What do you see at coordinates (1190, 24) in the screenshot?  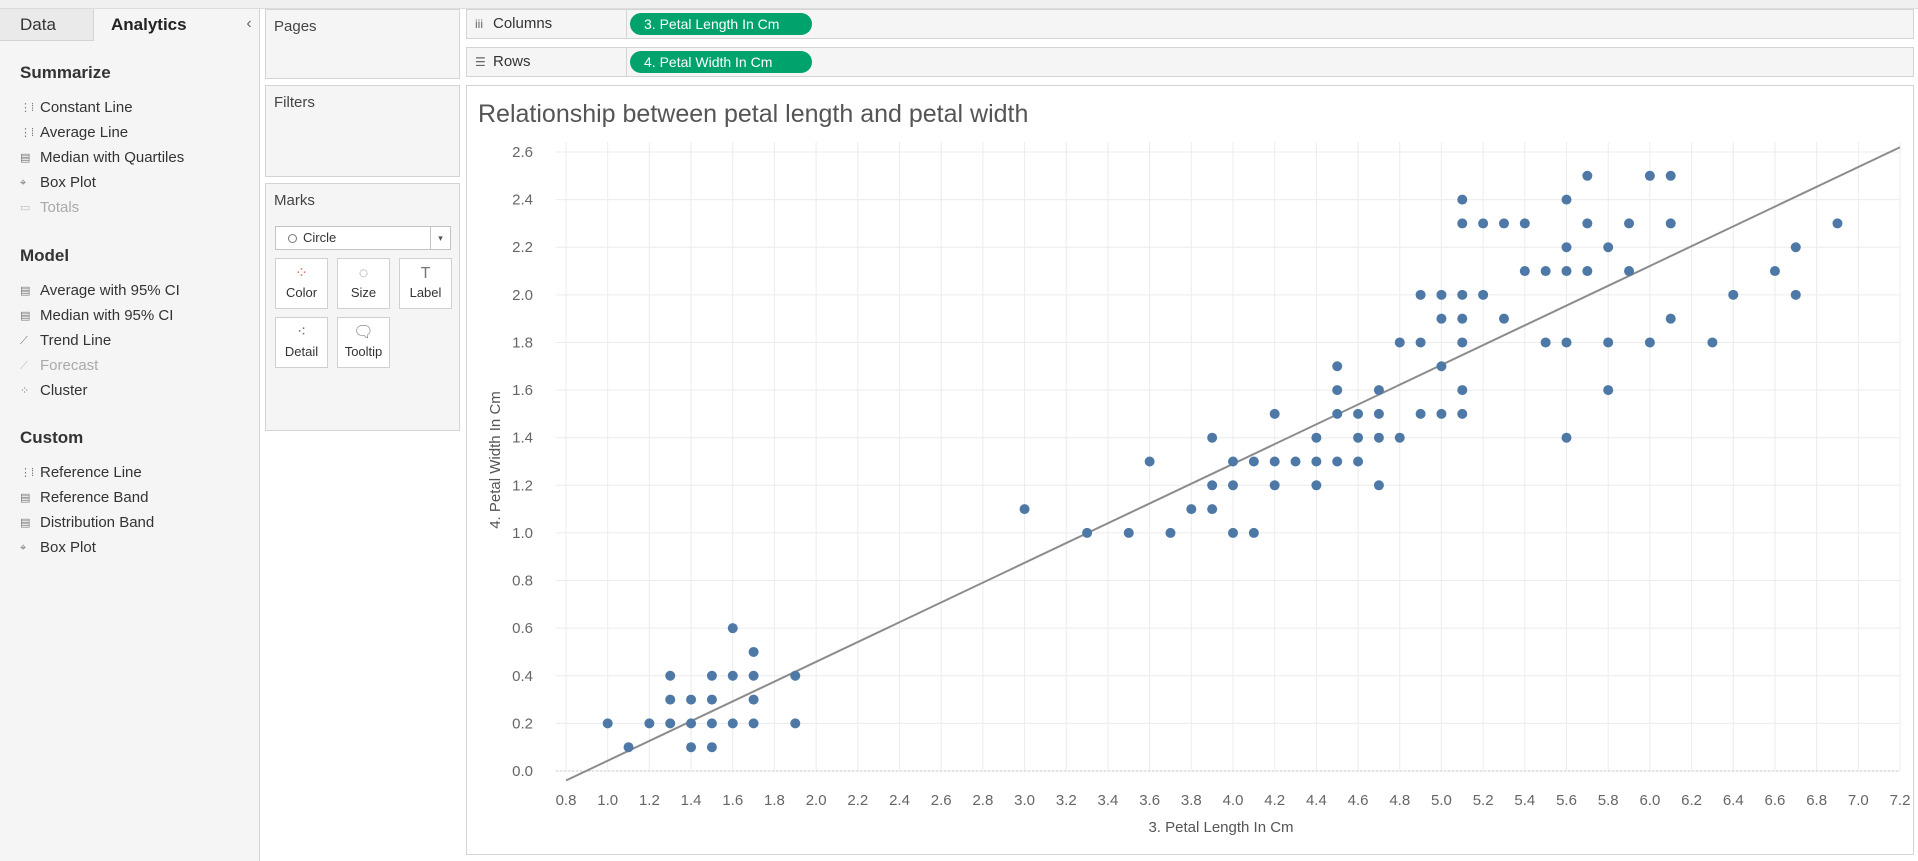 I see `columns-shelf: iii Columns 3. Petal Length In Cm` at bounding box center [1190, 24].